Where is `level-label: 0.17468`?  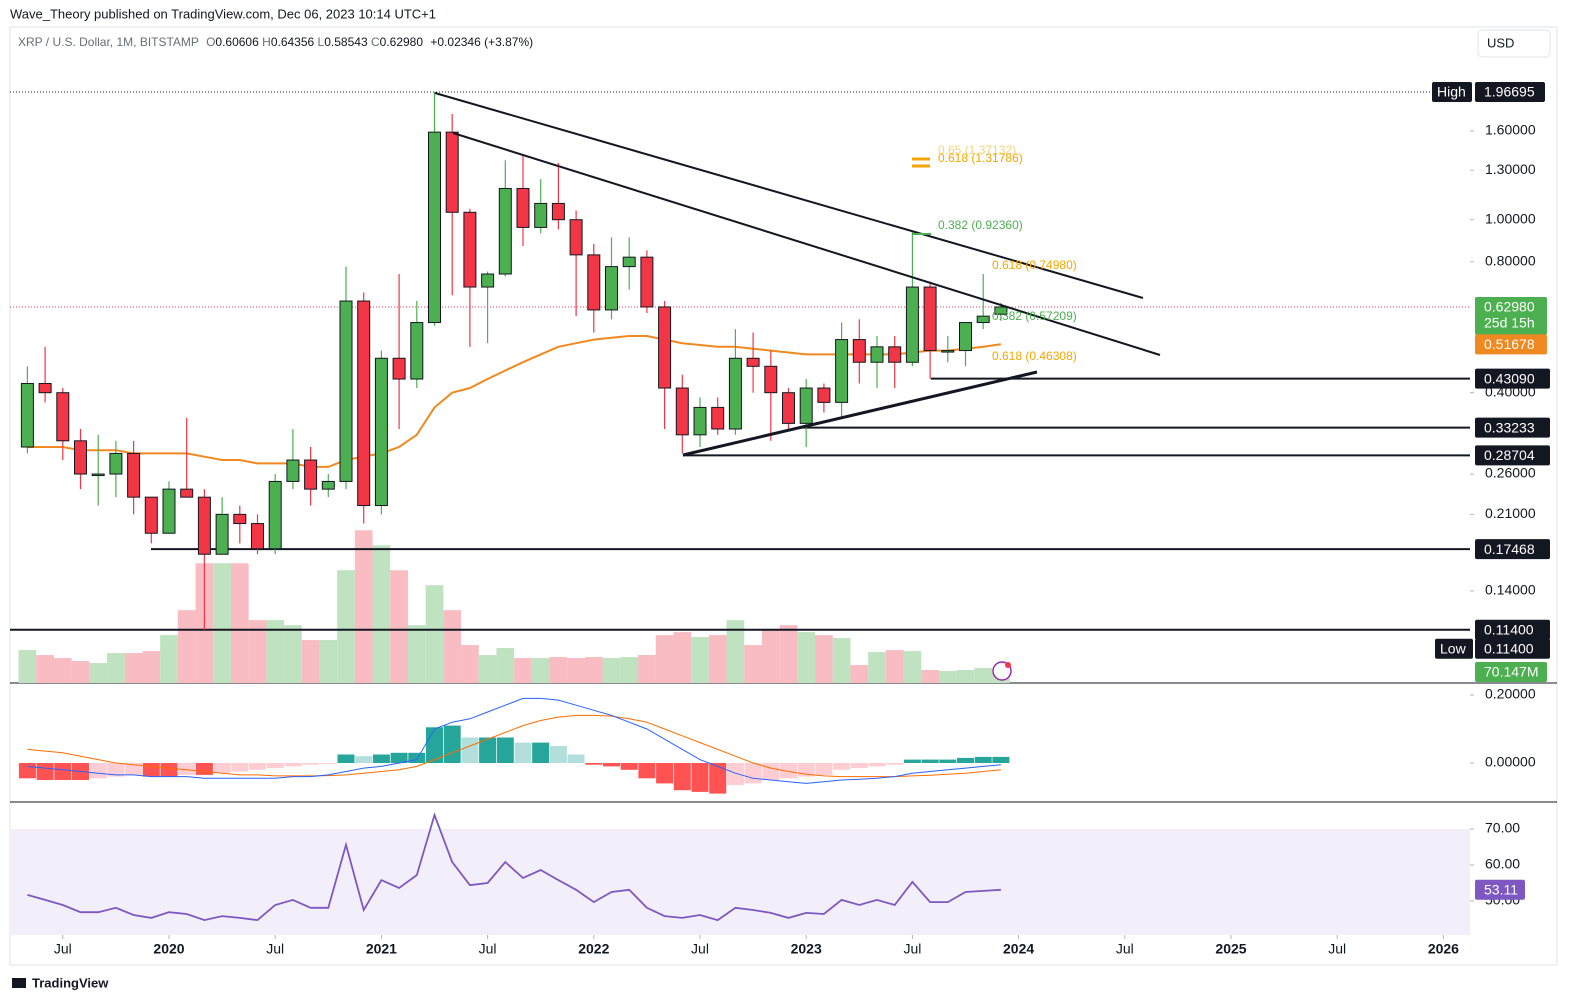 level-label: 0.17468 is located at coordinates (1509, 549).